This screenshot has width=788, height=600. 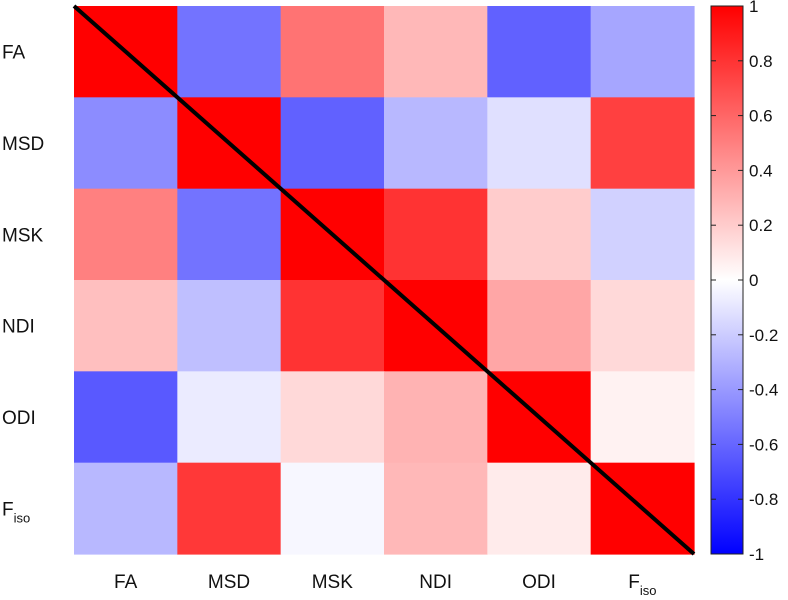 What do you see at coordinates (756, 554) in the screenshot?
I see `colorbar-tick-label: -1` at bounding box center [756, 554].